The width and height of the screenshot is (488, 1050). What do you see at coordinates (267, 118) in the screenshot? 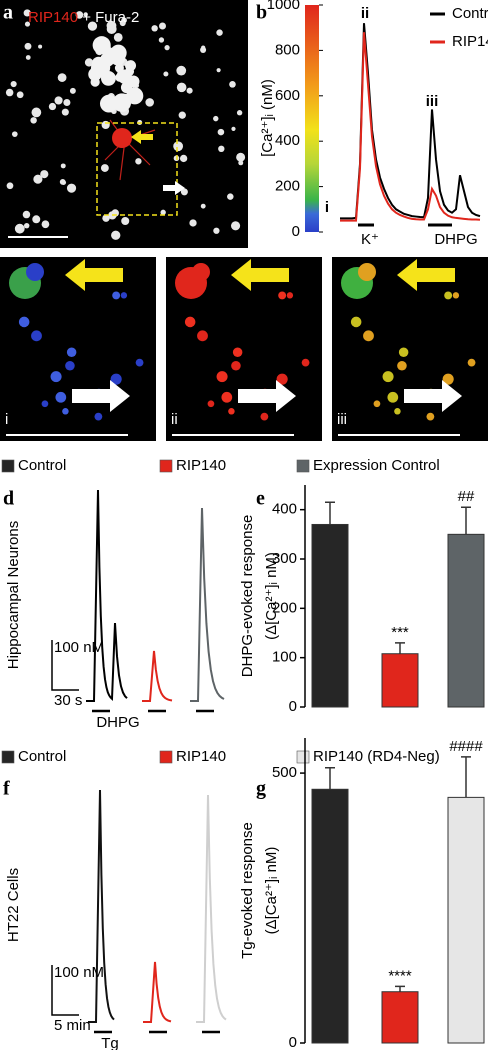
I see `y-axis-label: [Ca²⁺]ᵢ (nM)` at bounding box center [267, 118].